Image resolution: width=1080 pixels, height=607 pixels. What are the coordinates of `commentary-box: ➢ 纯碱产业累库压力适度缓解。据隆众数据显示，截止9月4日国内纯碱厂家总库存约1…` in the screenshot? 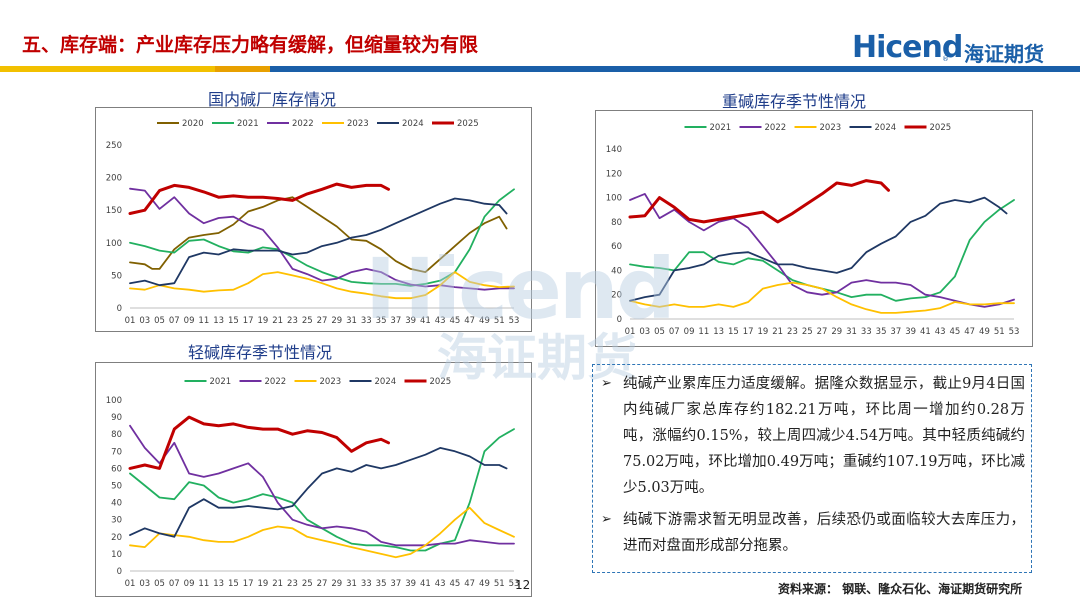 It's located at (812, 468).